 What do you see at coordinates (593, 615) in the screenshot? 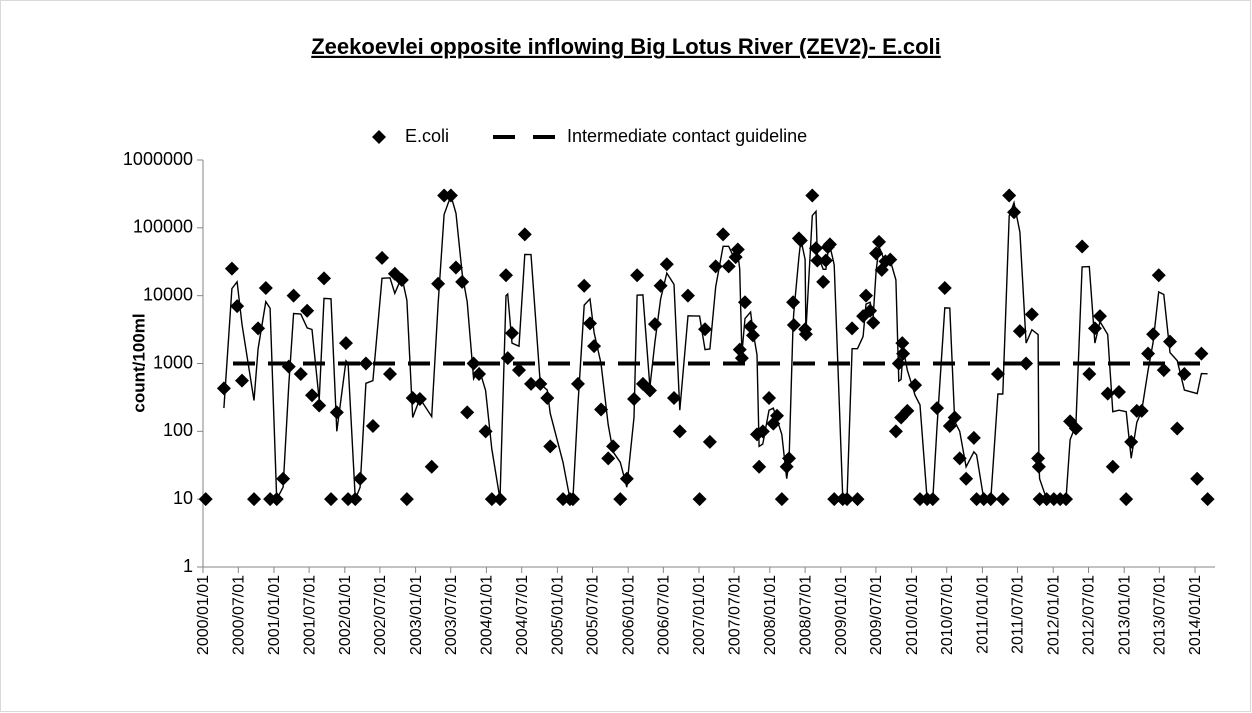
I see `x-tick-label: 2005/07/01` at bounding box center [593, 615].